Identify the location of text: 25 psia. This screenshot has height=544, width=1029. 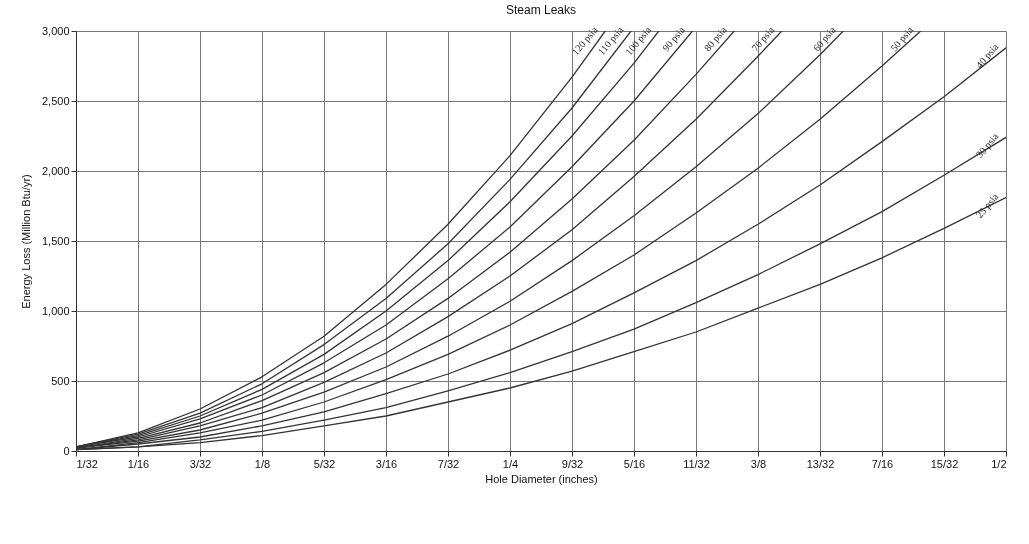
(987, 205).